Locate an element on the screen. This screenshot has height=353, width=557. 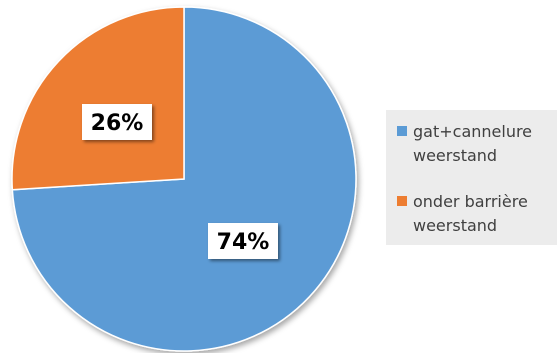
data-label-2: 26% is located at coordinates (117, 122).